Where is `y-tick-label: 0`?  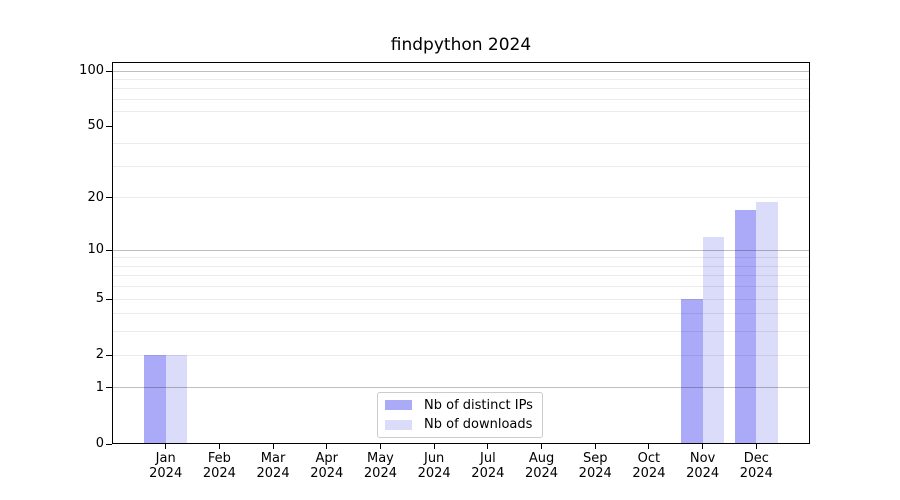 y-tick-label: 0 is located at coordinates (99, 443).